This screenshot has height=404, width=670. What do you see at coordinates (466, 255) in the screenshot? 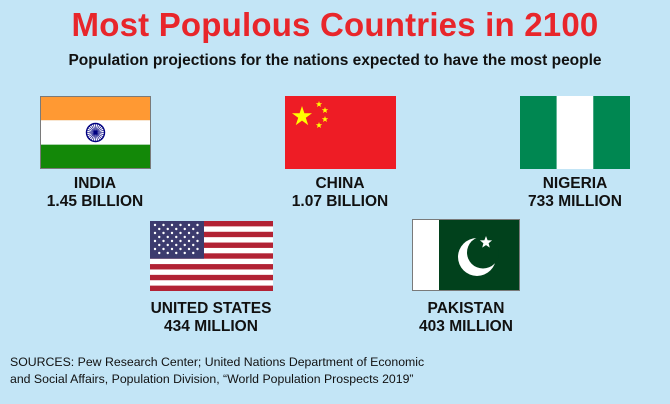
I see `pakistan-flag-icon` at bounding box center [466, 255].